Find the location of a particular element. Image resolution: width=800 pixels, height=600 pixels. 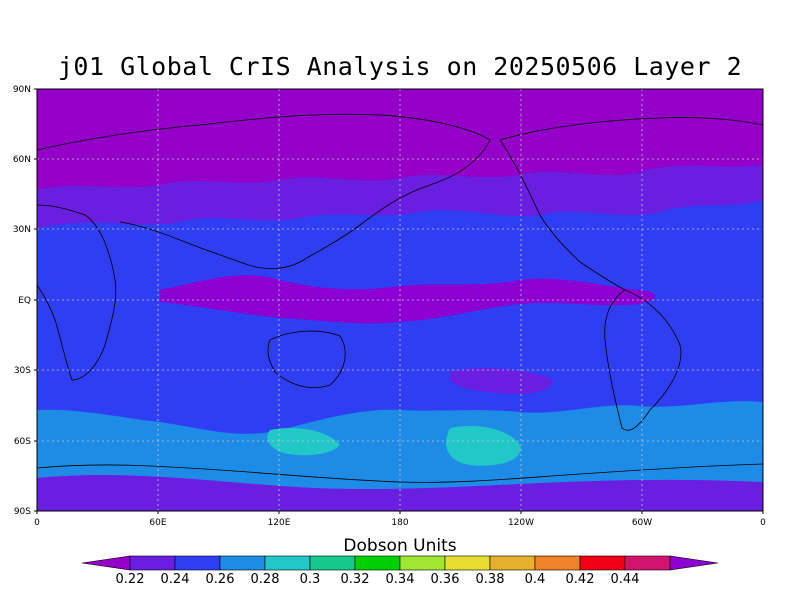

field-teal-patch is located at coordinates (483, 445).